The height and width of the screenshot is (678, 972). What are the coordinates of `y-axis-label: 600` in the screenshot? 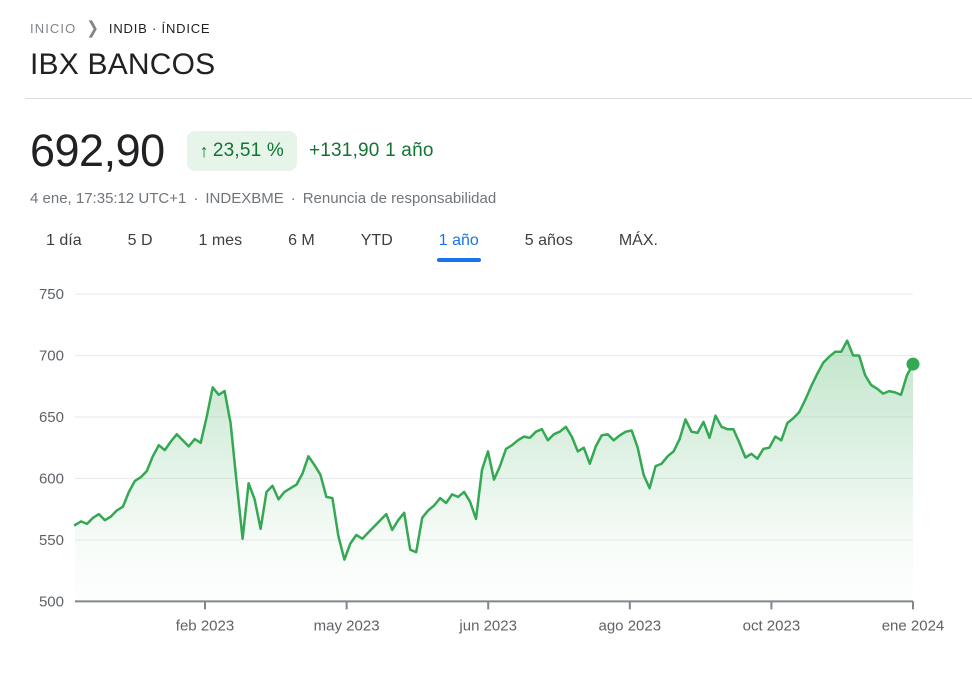 It's located at (51, 478).